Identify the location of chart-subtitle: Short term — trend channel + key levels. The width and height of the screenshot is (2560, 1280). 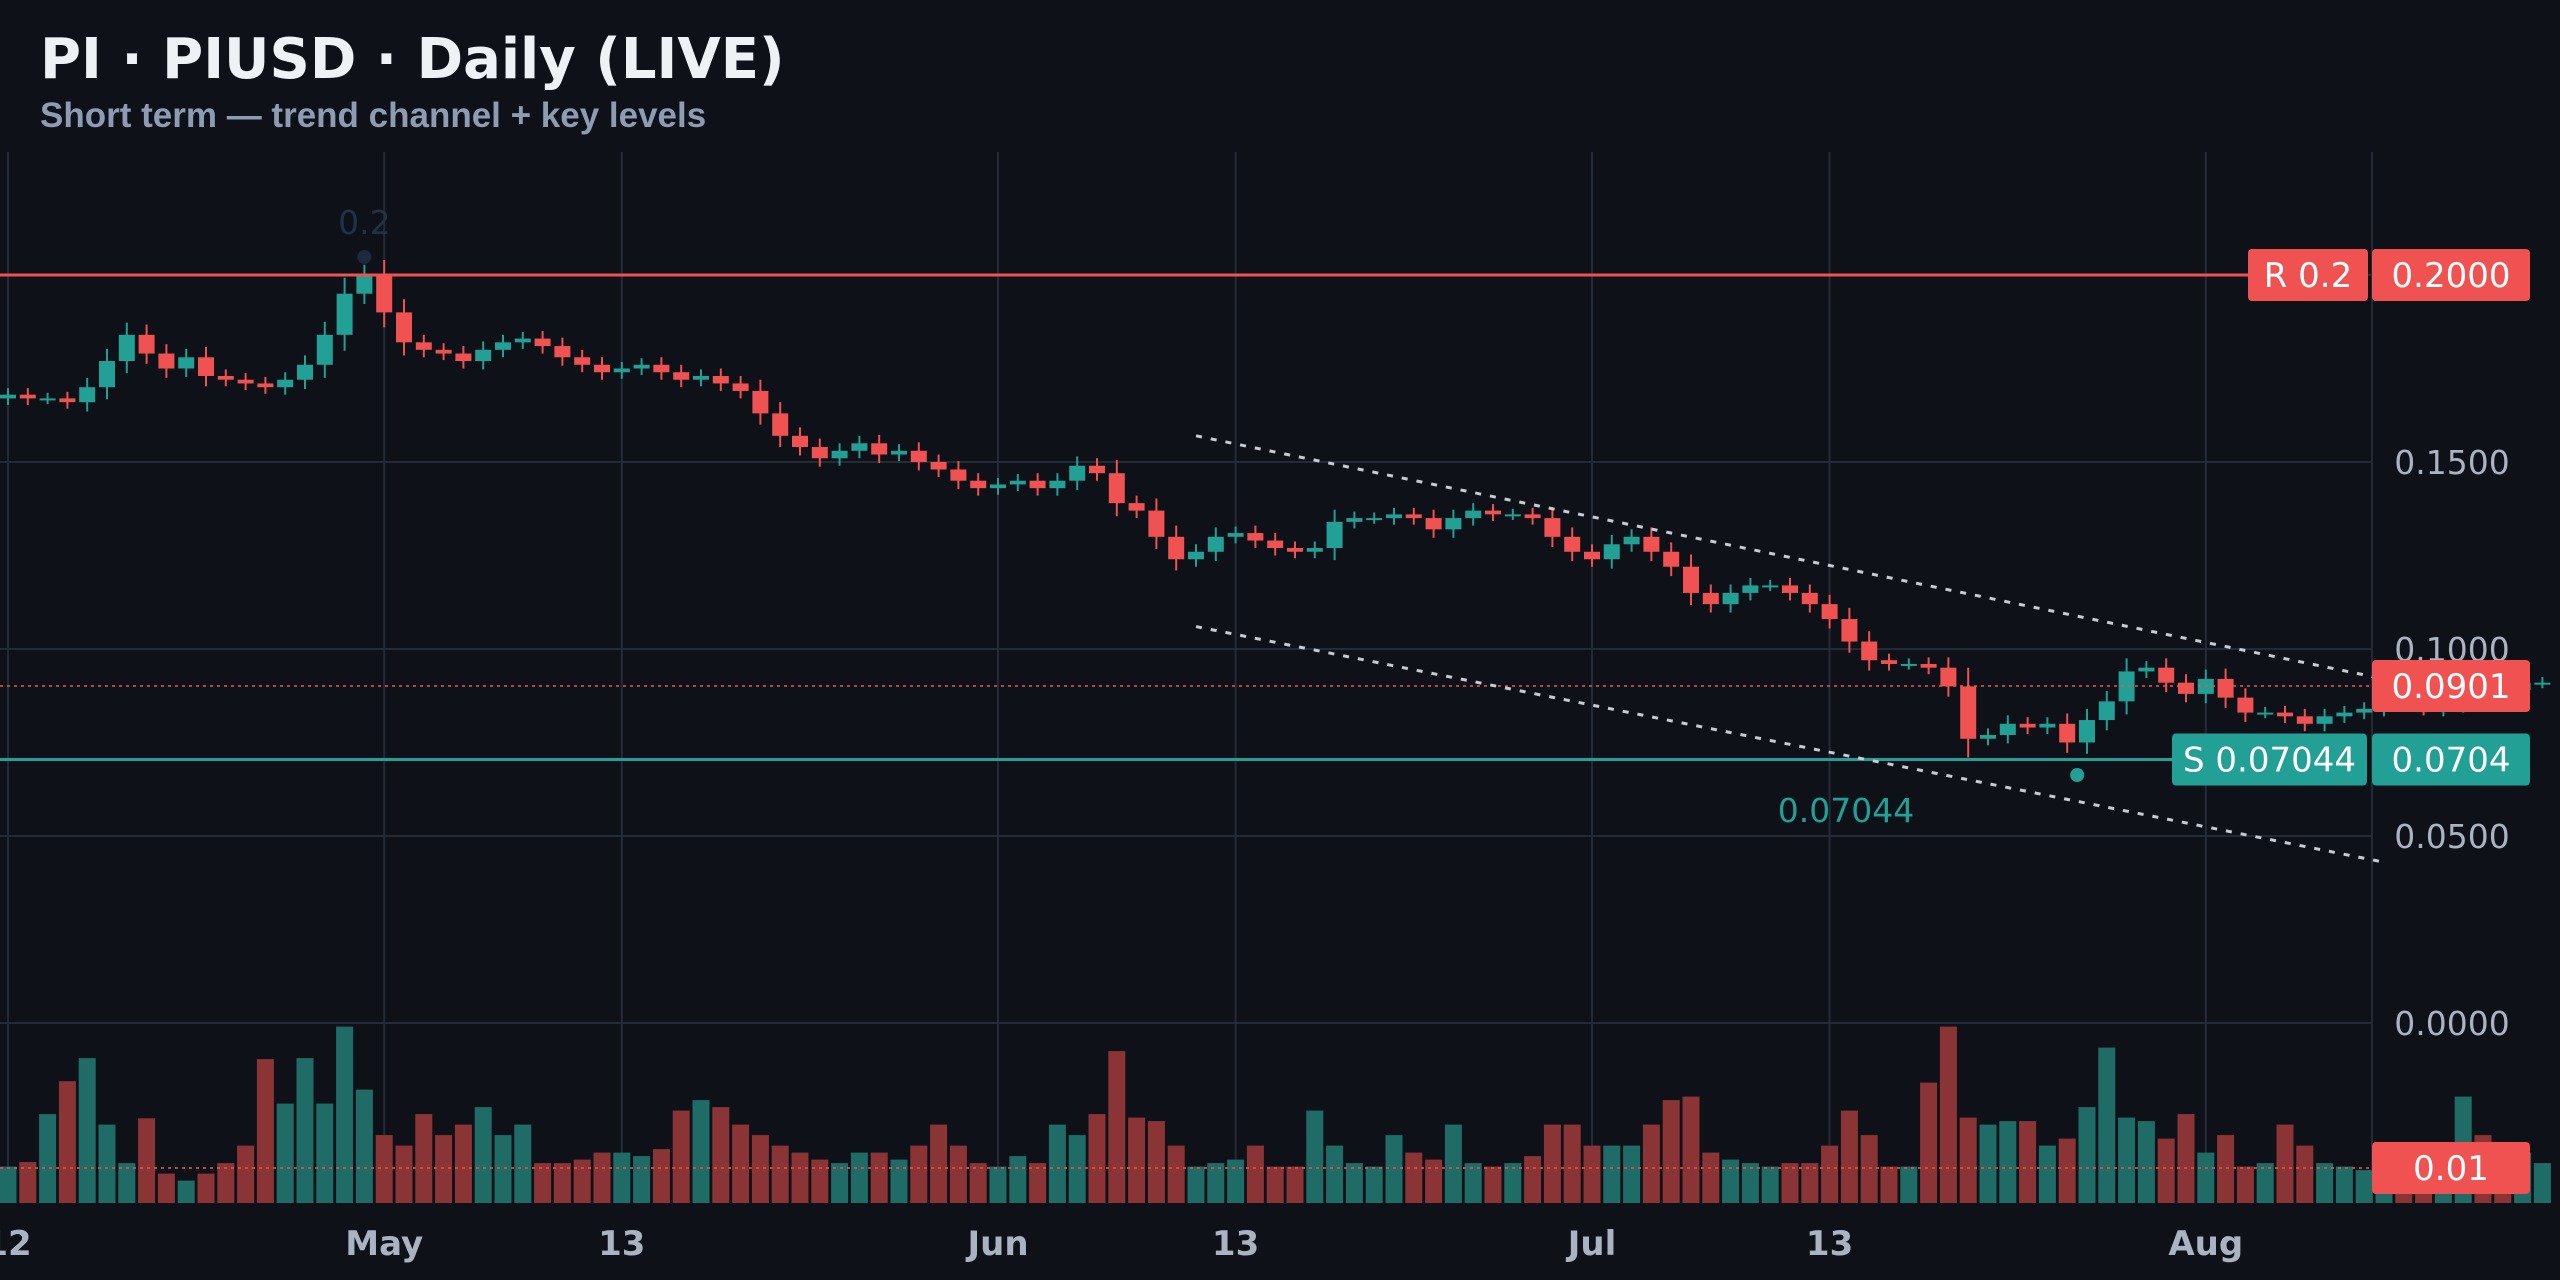
(373, 115).